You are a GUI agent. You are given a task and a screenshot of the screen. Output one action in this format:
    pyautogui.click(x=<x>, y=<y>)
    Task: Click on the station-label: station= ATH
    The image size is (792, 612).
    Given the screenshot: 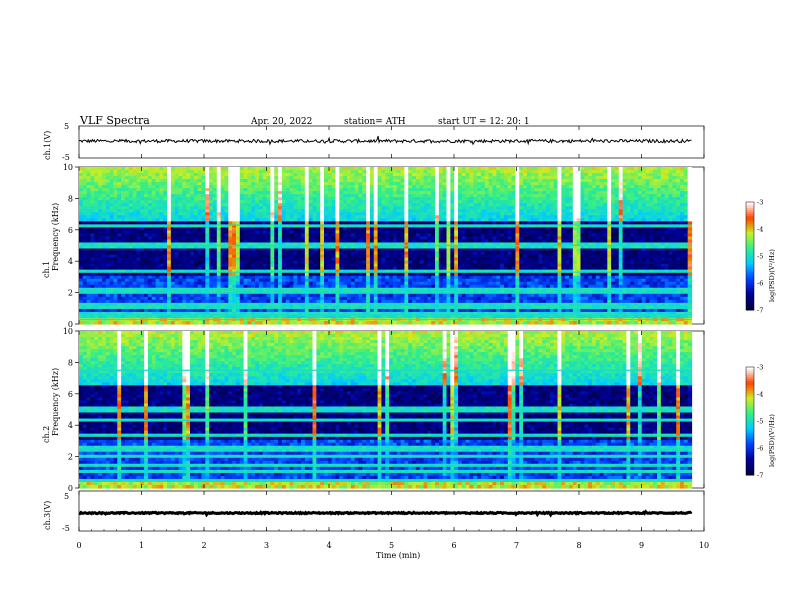 What is the action you would take?
    pyautogui.click(x=375, y=122)
    